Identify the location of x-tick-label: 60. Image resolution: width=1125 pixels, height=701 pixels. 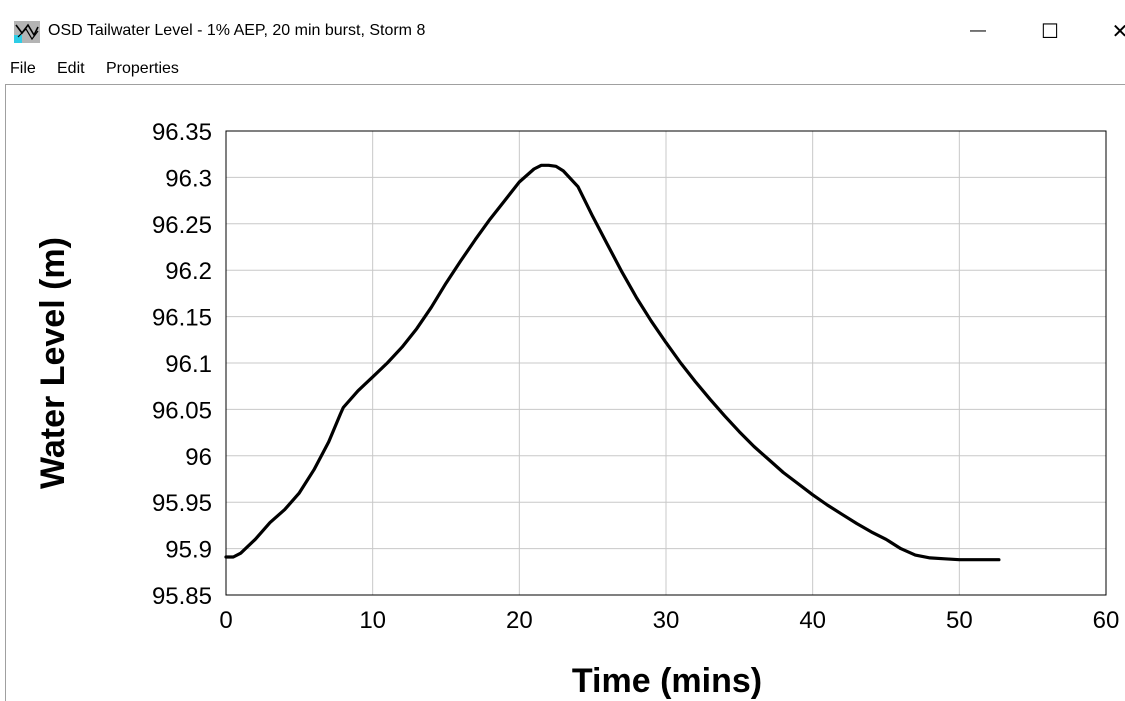
(1106, 620).